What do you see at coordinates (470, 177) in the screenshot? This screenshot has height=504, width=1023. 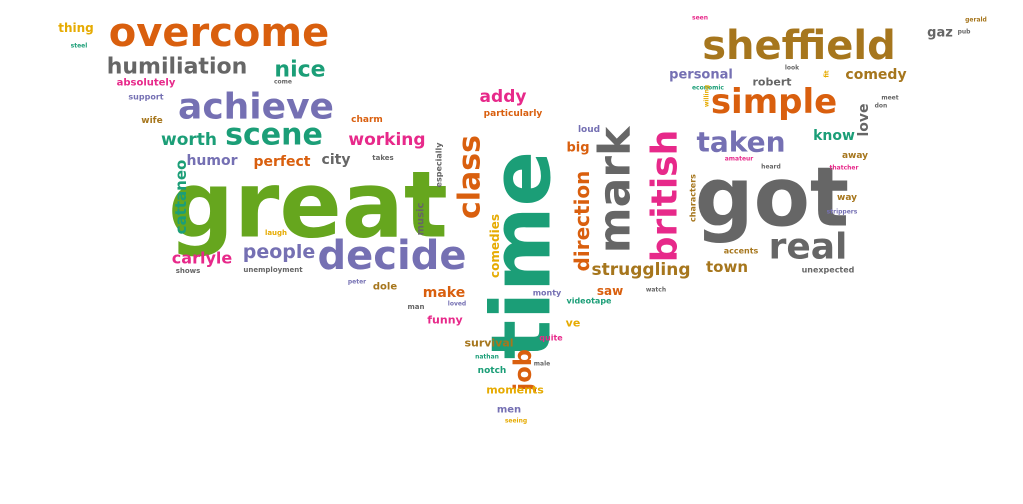 I see `word-class: class` at bounding box center [470, 177].